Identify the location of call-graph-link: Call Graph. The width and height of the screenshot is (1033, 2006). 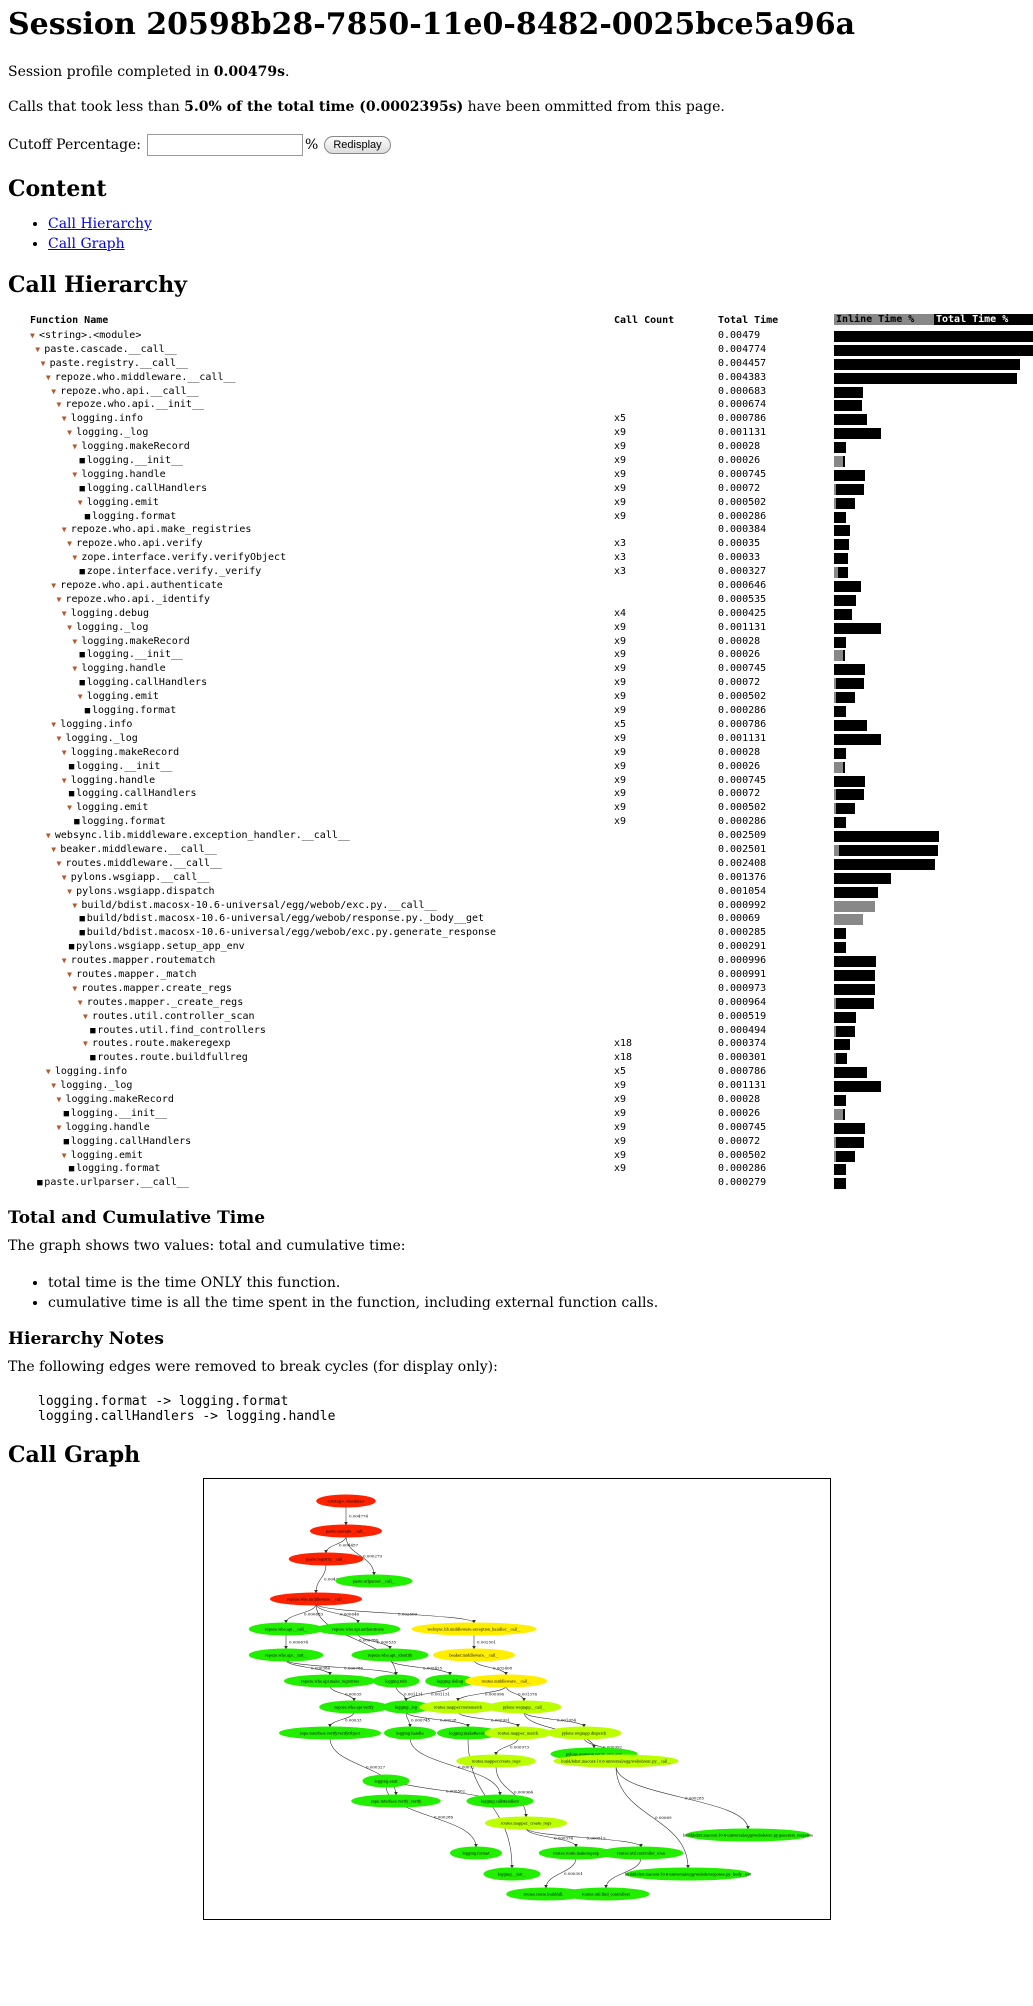
(86, 244).